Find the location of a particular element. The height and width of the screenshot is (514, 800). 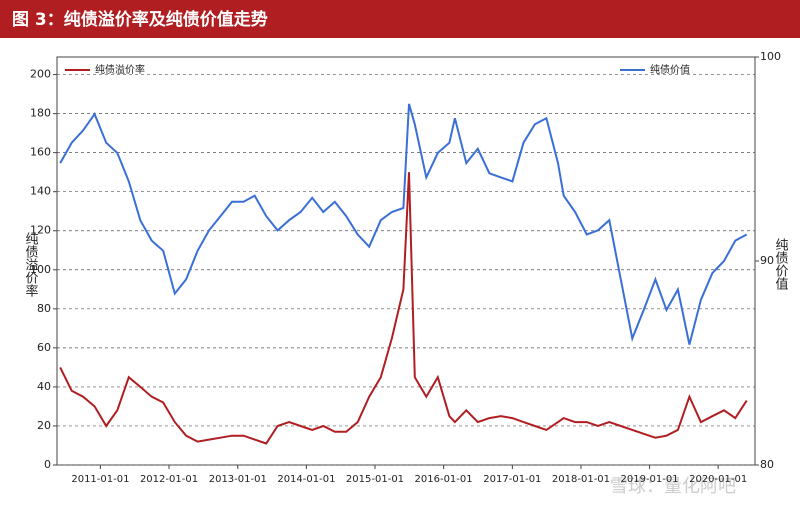

y-axis-title: 纯债溢价率 is located at coordinates (31, 264).